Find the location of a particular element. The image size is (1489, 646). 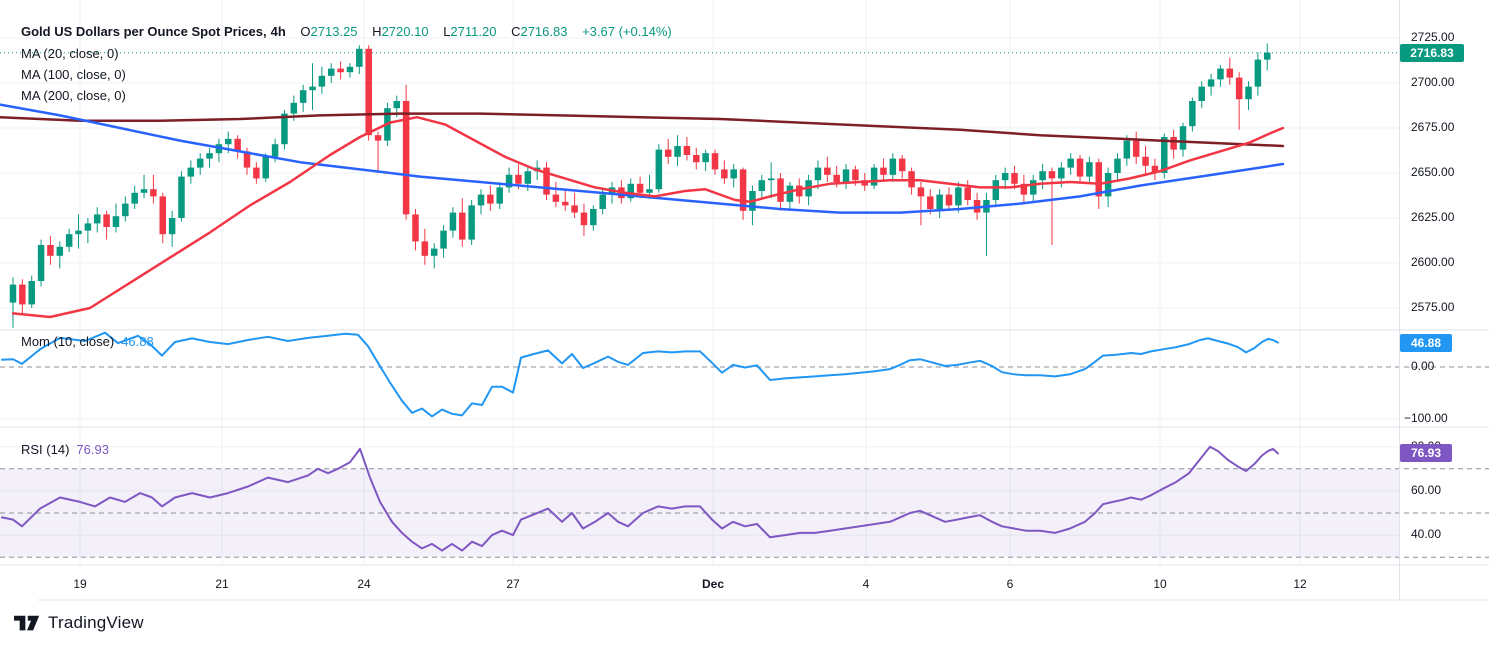

low-value: 2711.20 is located at coordinates (473, 31).